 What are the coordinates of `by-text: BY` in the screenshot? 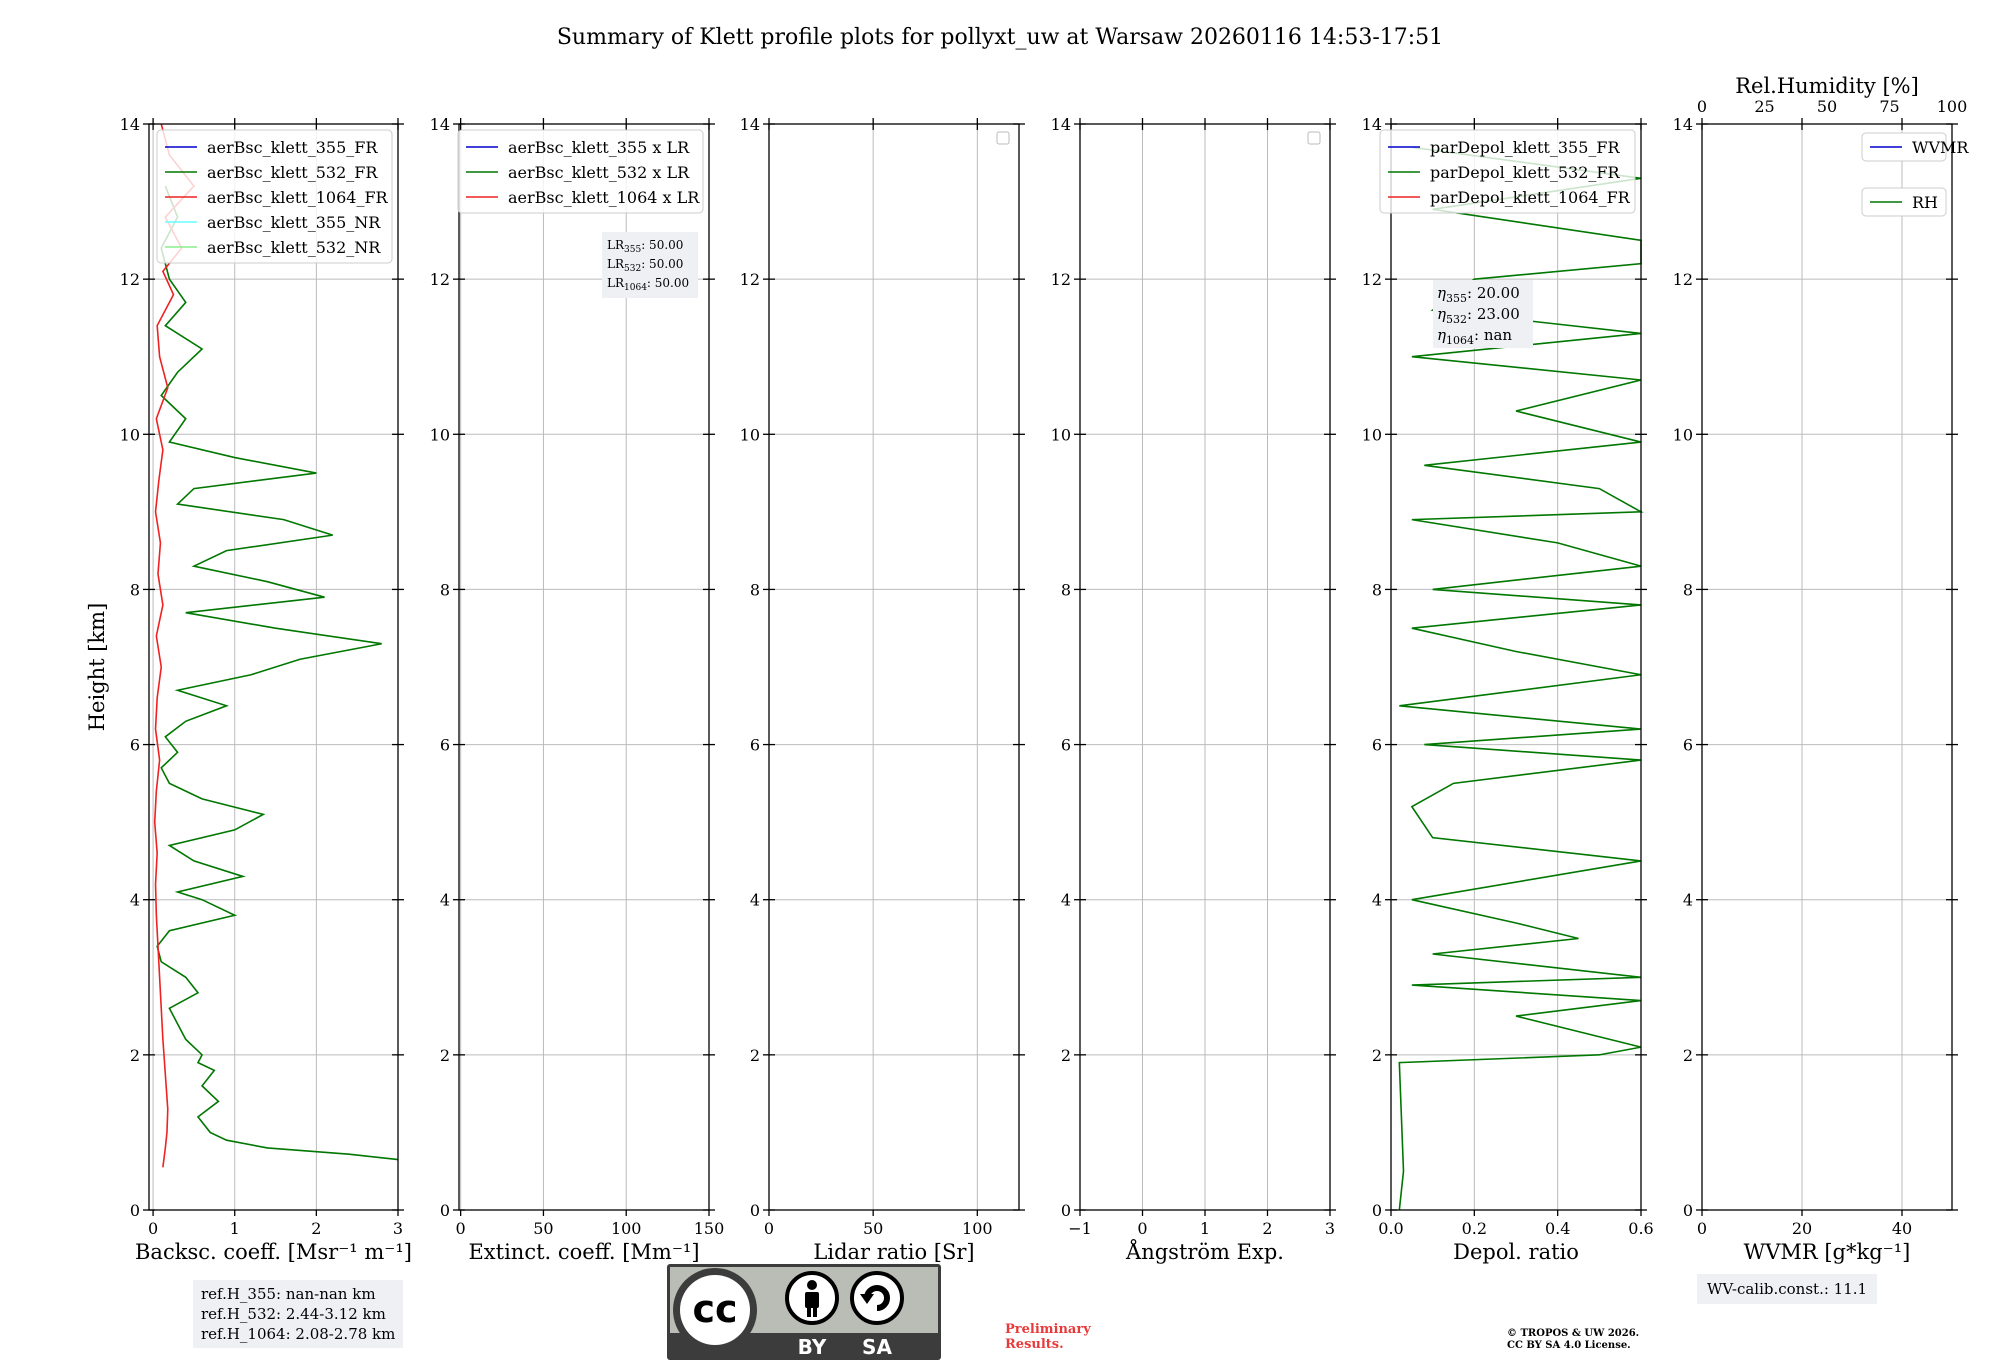 It's located at (812, 1347).